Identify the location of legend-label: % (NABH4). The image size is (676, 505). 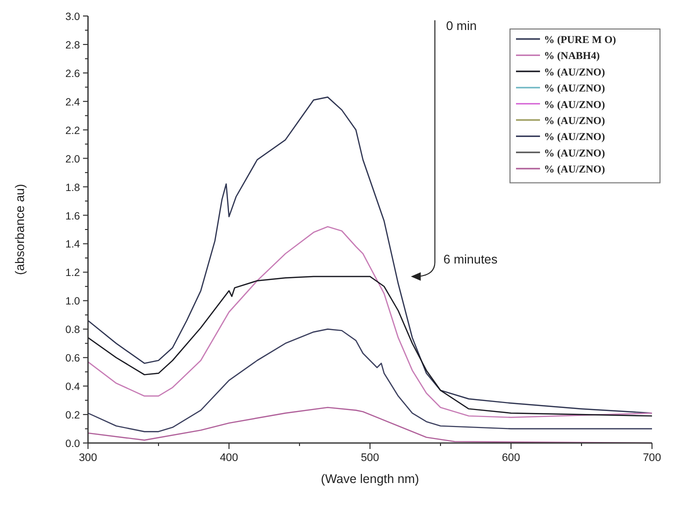
(572, 56).